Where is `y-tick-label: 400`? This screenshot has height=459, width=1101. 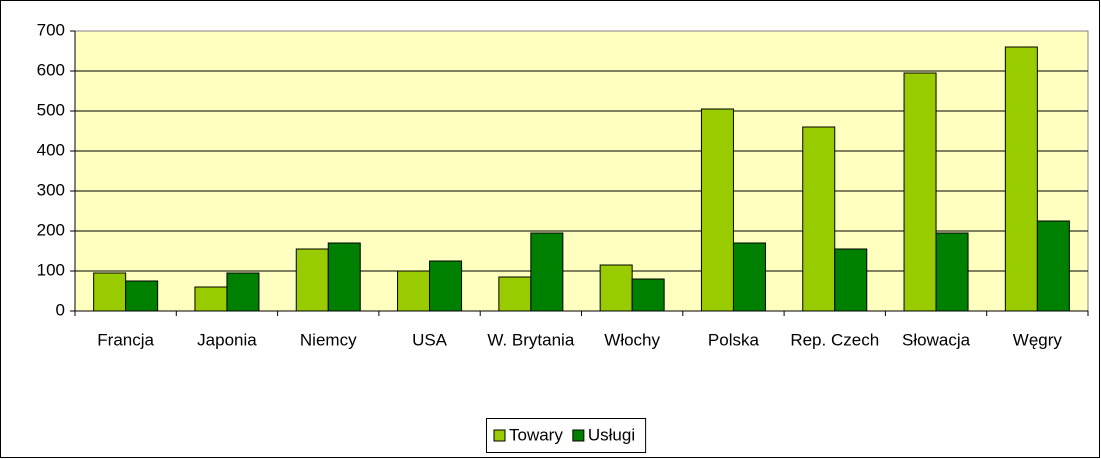
y-tick-label: 400 is located at coordinates (51, 149).